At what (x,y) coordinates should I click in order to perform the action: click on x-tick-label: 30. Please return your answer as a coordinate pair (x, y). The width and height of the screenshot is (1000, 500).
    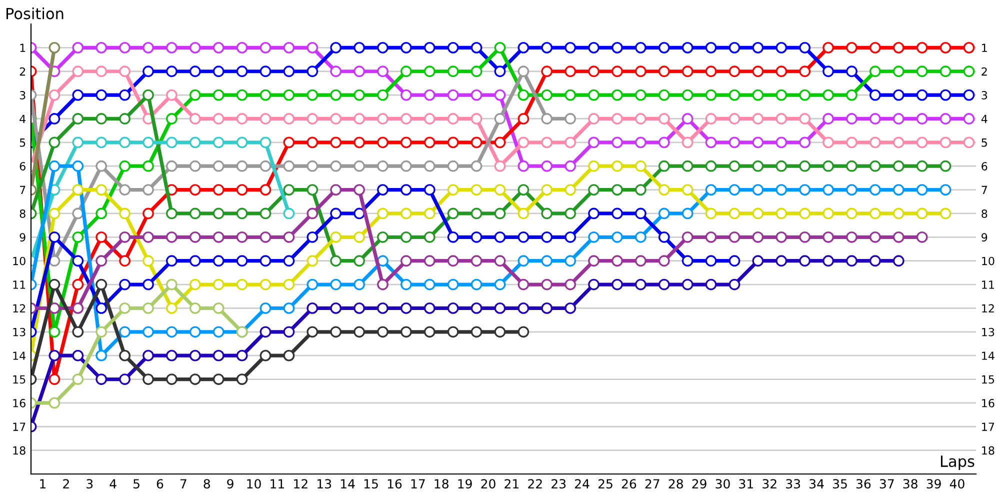
    Looking at the image, I should click on (723, 484).